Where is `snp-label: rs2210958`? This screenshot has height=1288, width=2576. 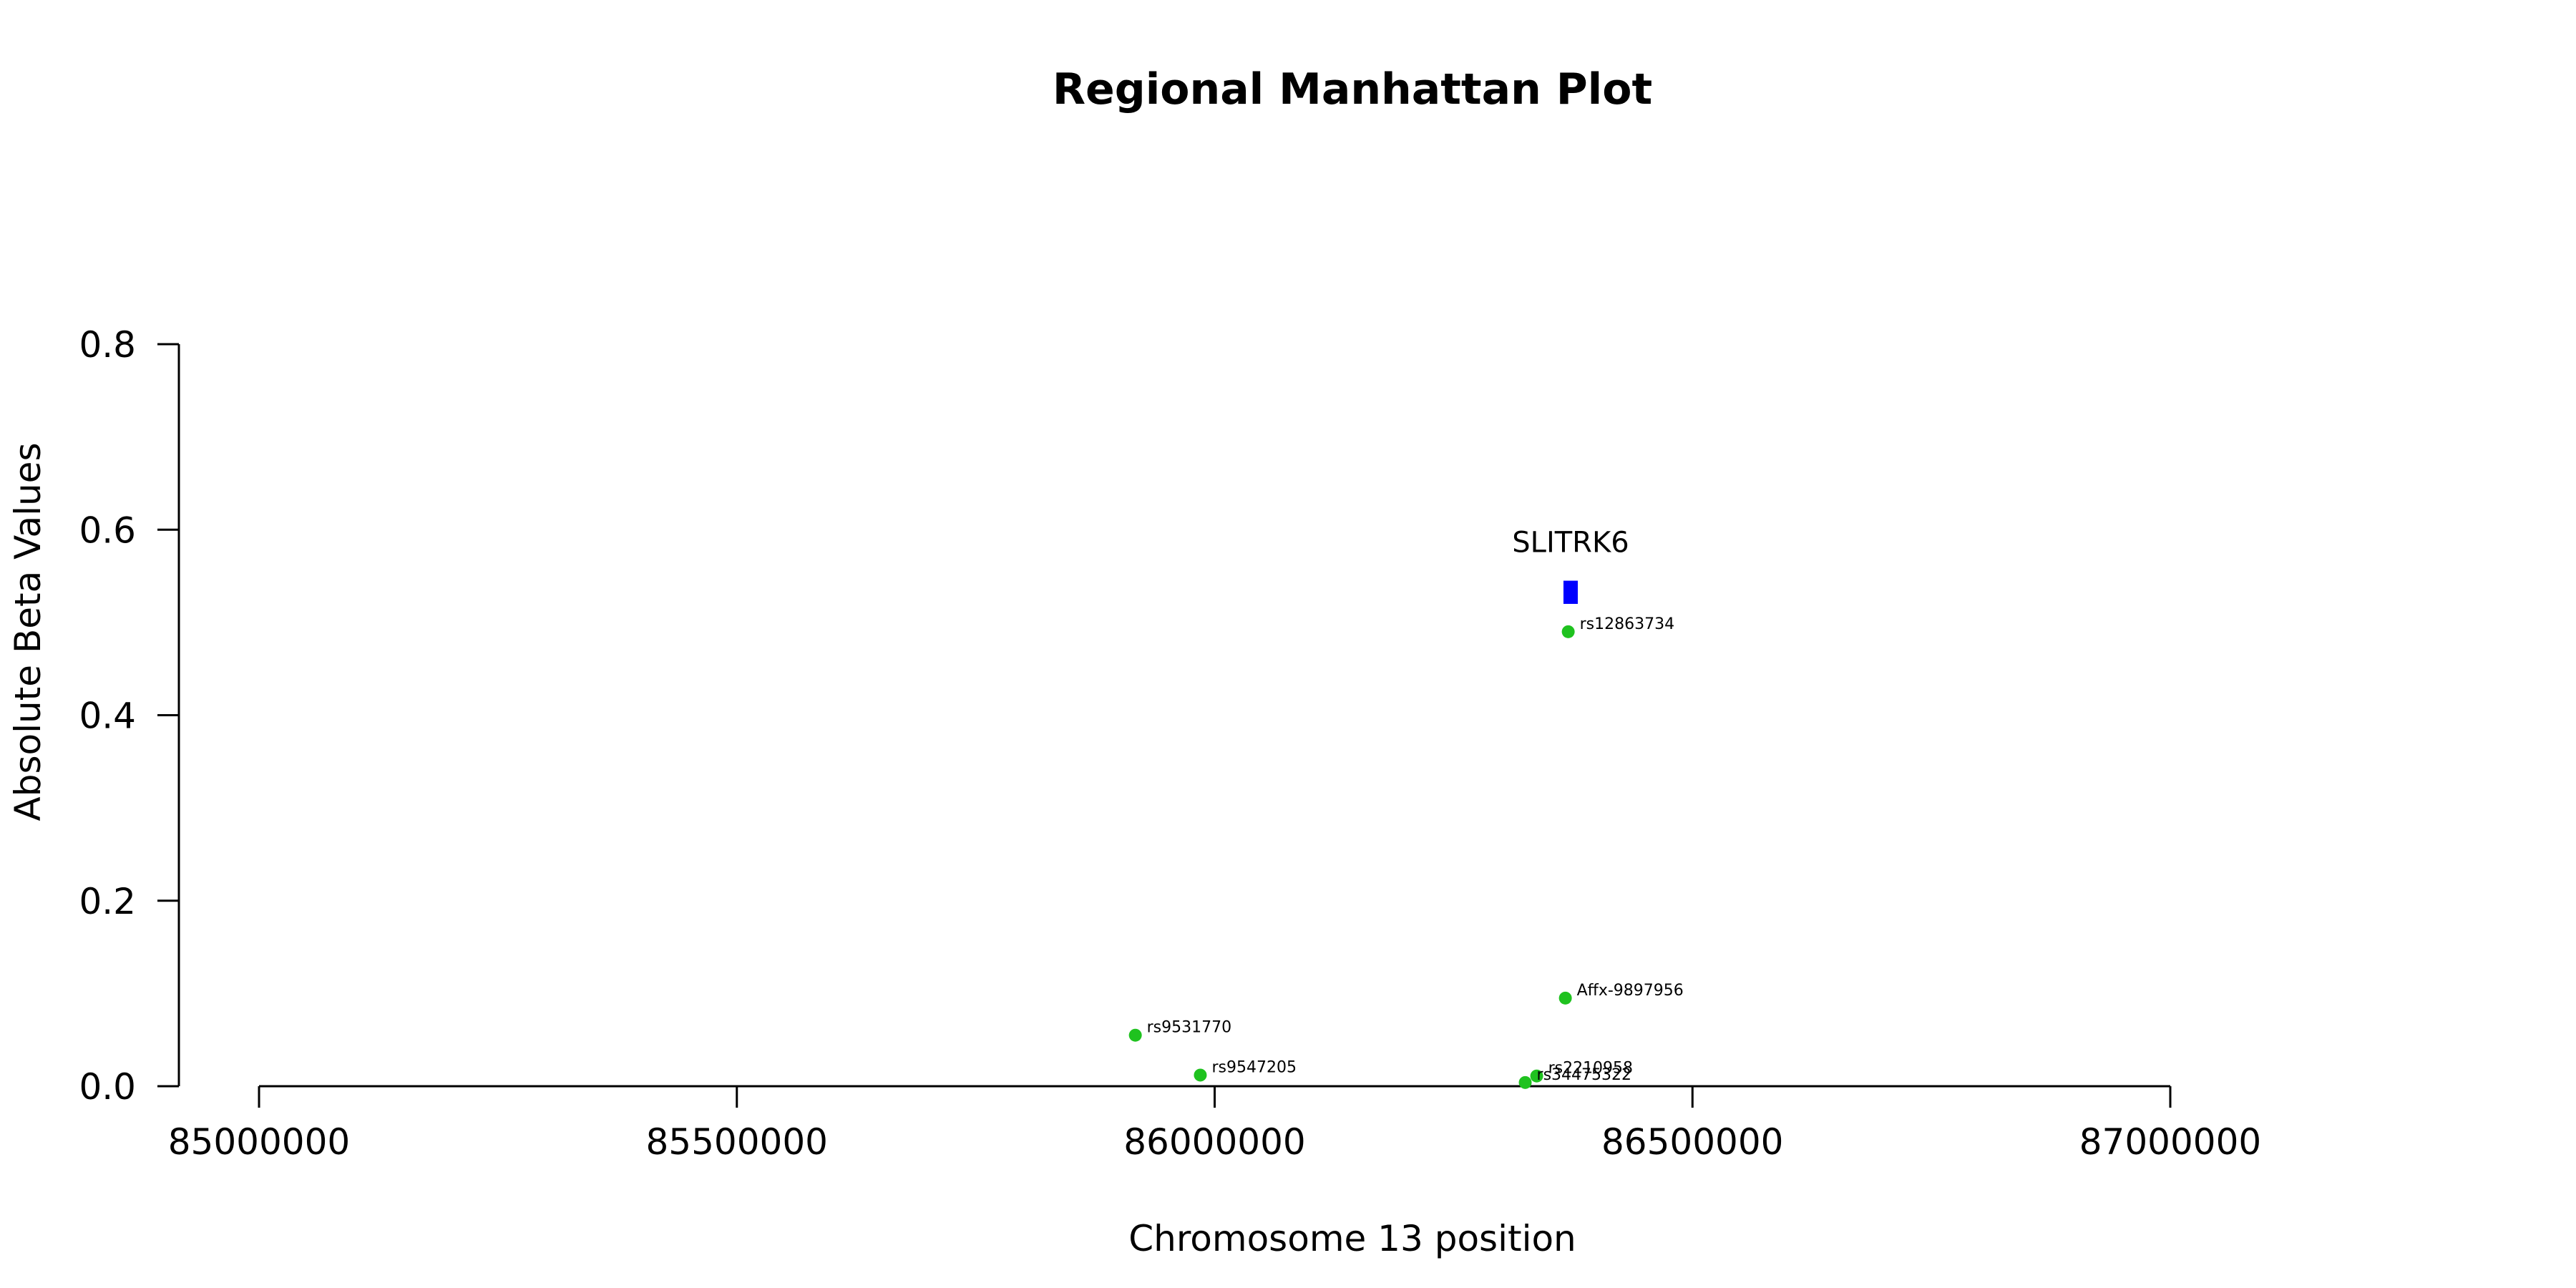
snp-label: rs2210958 is located at coordinates (1591, 1069).